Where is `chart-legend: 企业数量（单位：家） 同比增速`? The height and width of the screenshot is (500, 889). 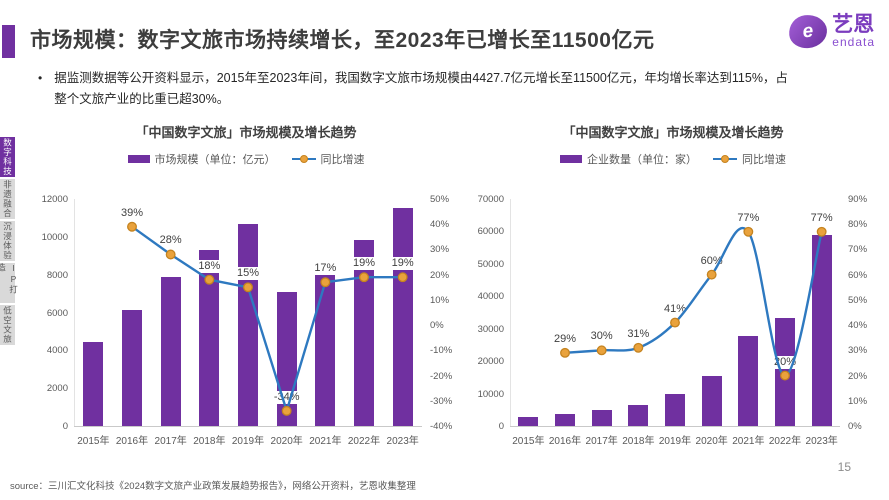
chart-legend: 企业数量（单位：家） 同比增速 is located at coordinates (673, 159).